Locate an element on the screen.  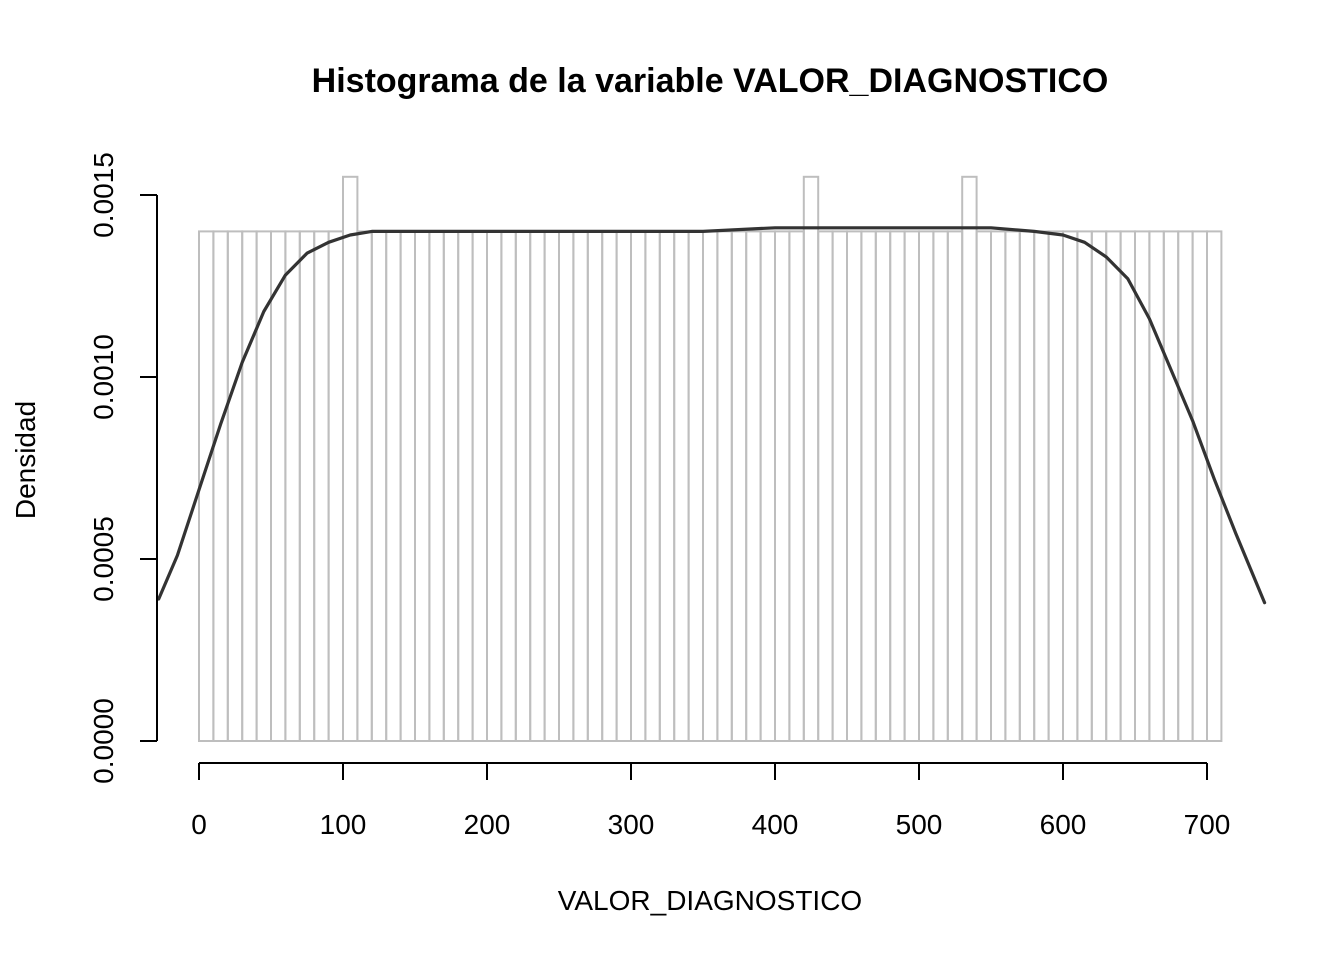
x-tick-label: 0 is located at coordinates (199, 824).